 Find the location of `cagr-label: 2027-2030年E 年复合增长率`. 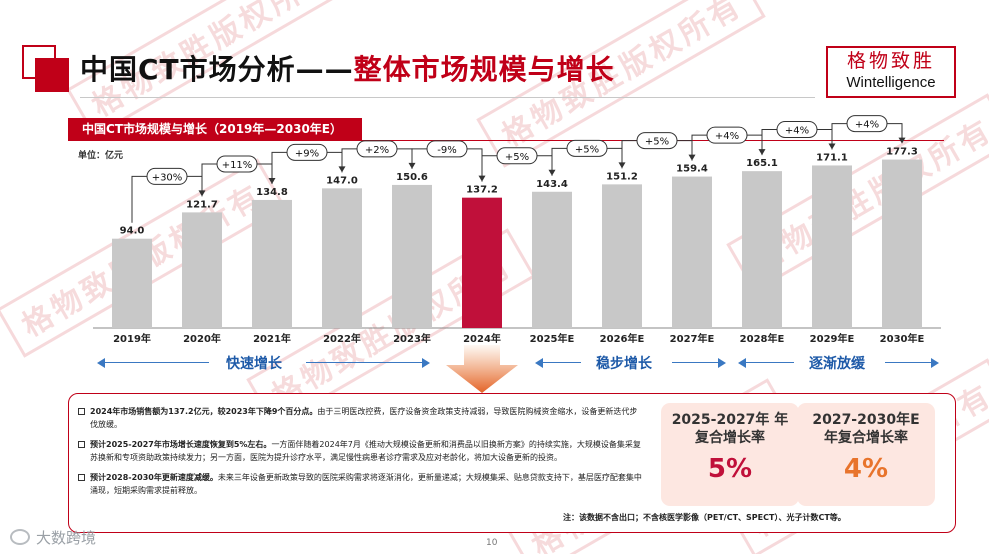

cagr-label: 2027-2030年E 年复合增长率 is located at coordinates (866, 429).